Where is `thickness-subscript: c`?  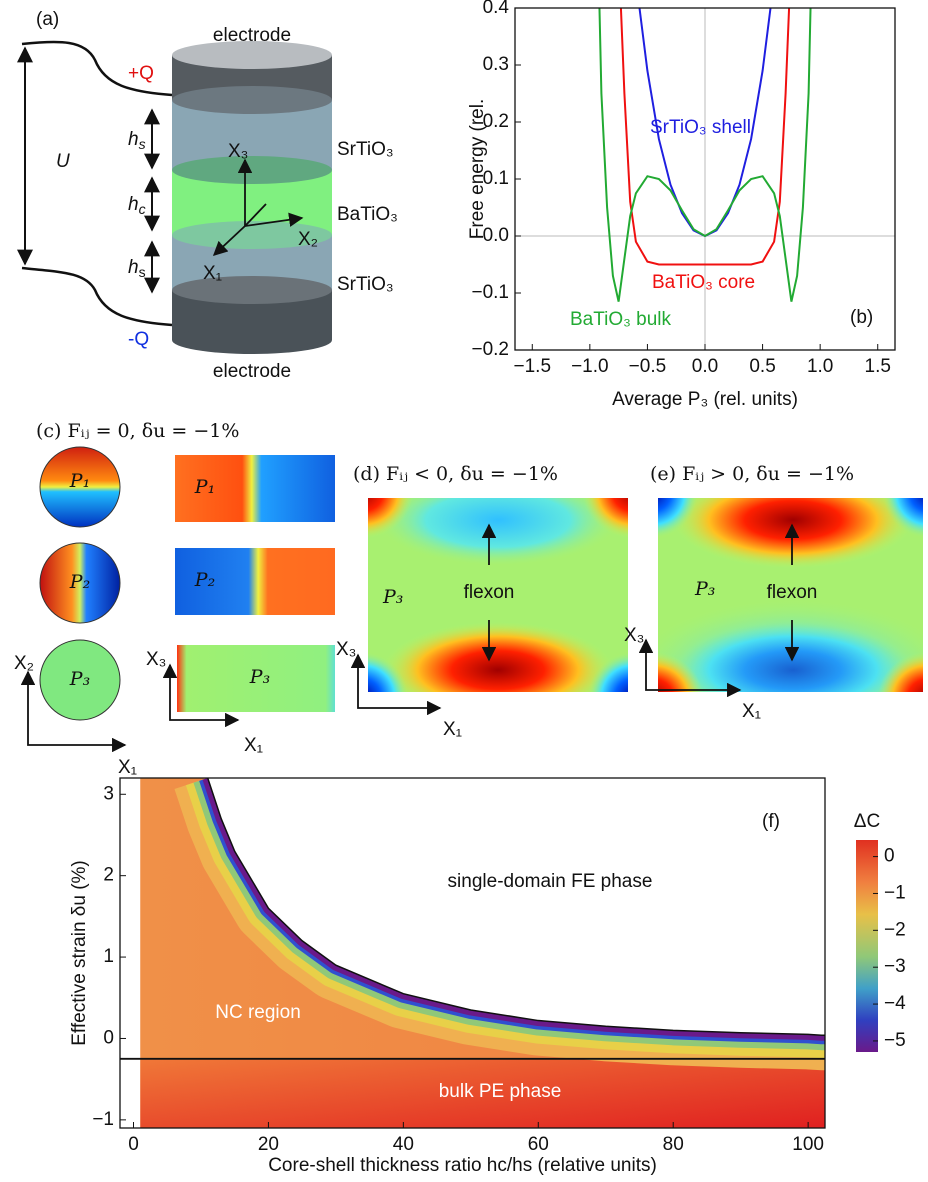
thickness-subscript: c is located at coordinates (142, 209).